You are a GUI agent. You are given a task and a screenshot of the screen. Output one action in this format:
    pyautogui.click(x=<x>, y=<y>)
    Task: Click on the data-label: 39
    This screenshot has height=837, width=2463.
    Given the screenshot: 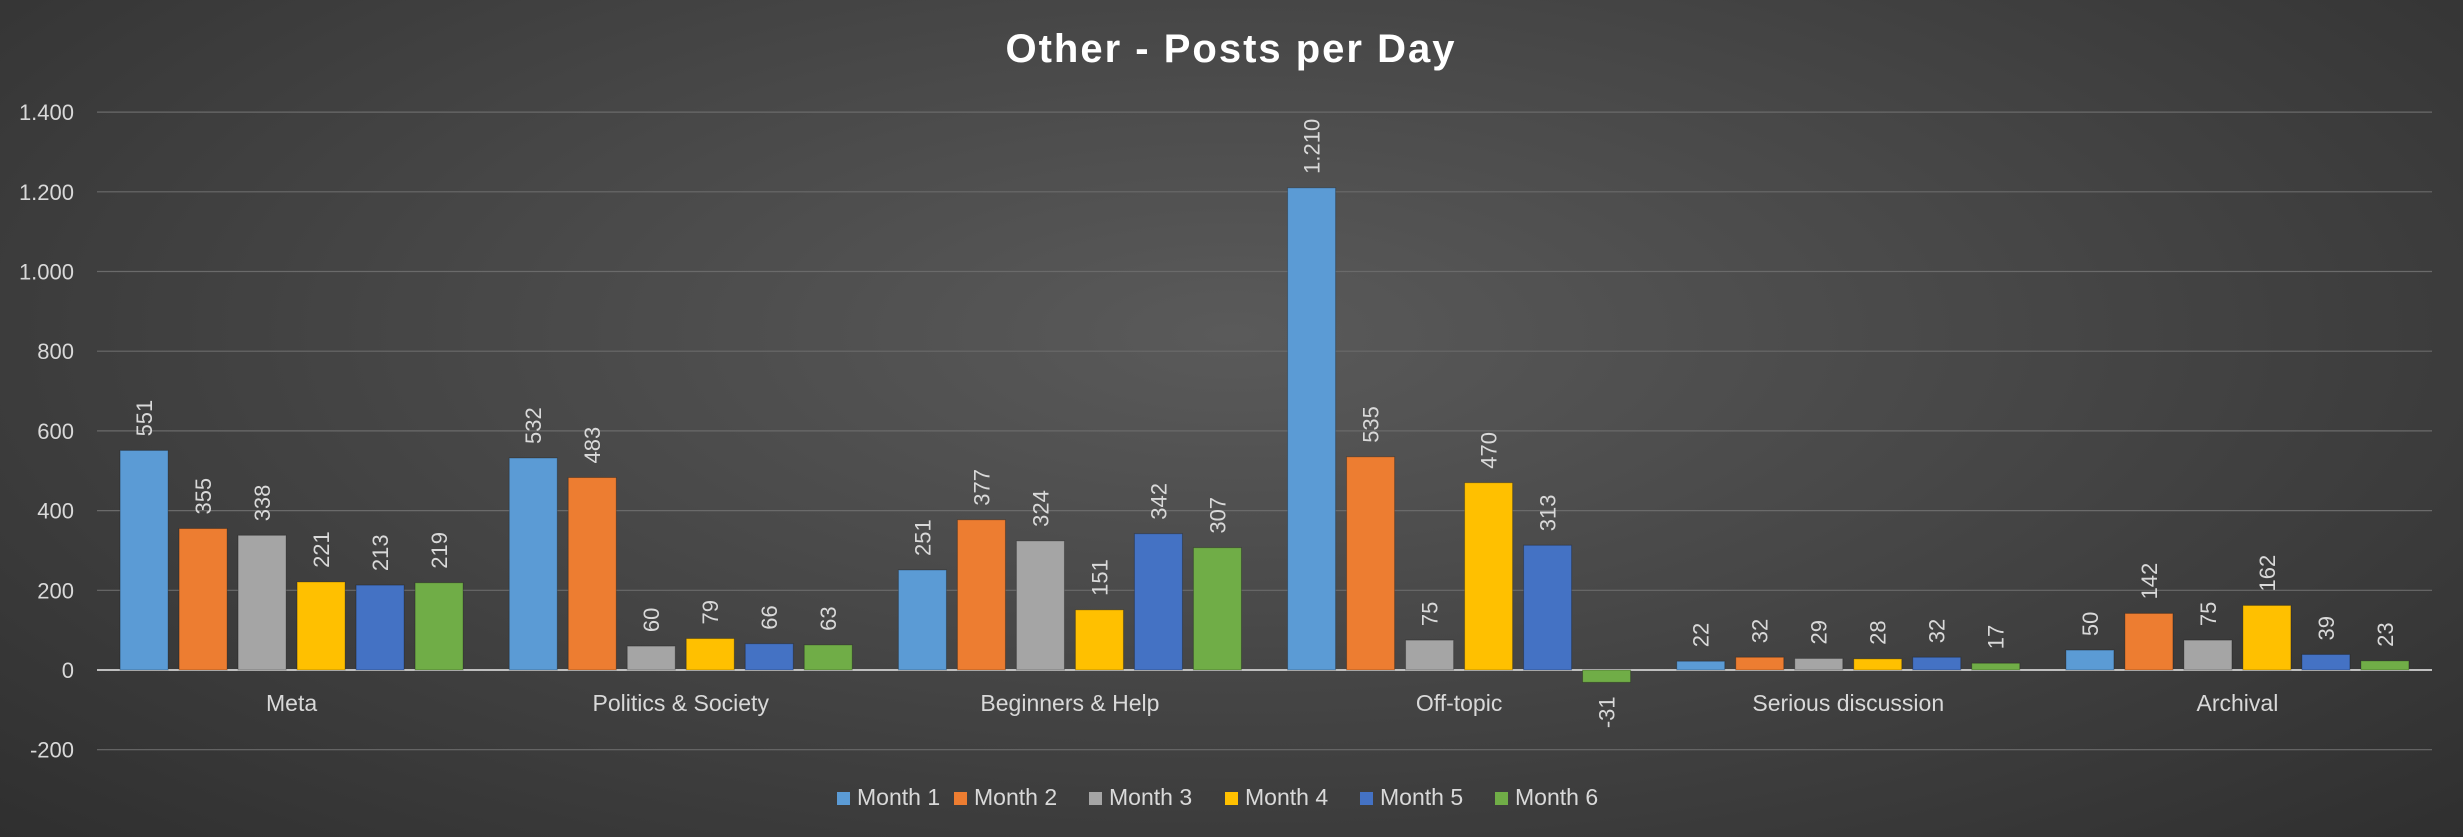 What is the action you would take?
    pyautogui.click(x=2326, y=628)
    